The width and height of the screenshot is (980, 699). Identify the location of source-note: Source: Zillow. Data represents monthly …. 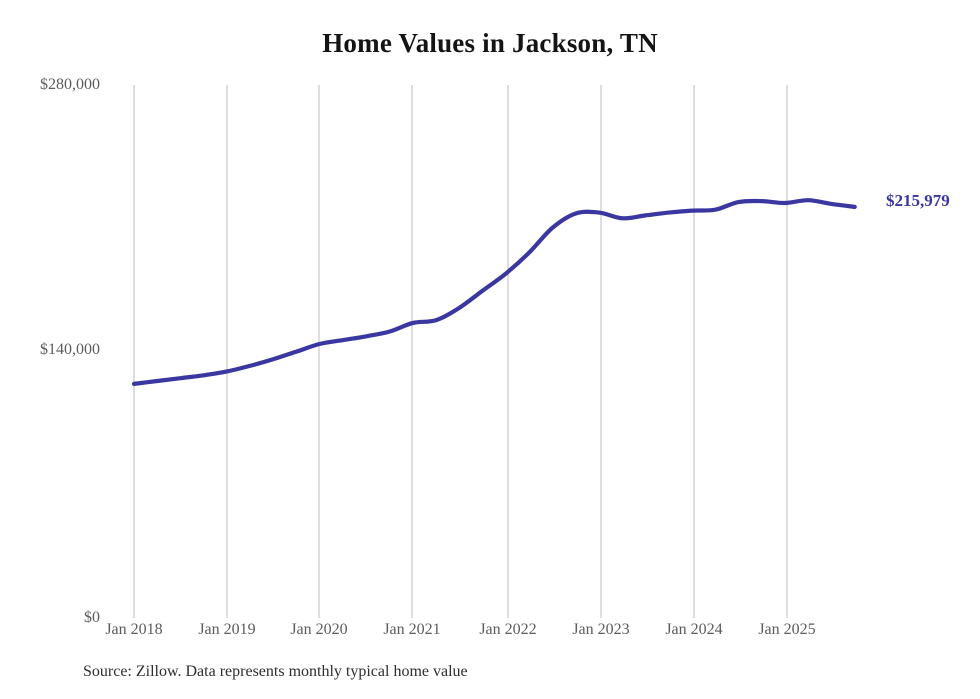
(275, 671).